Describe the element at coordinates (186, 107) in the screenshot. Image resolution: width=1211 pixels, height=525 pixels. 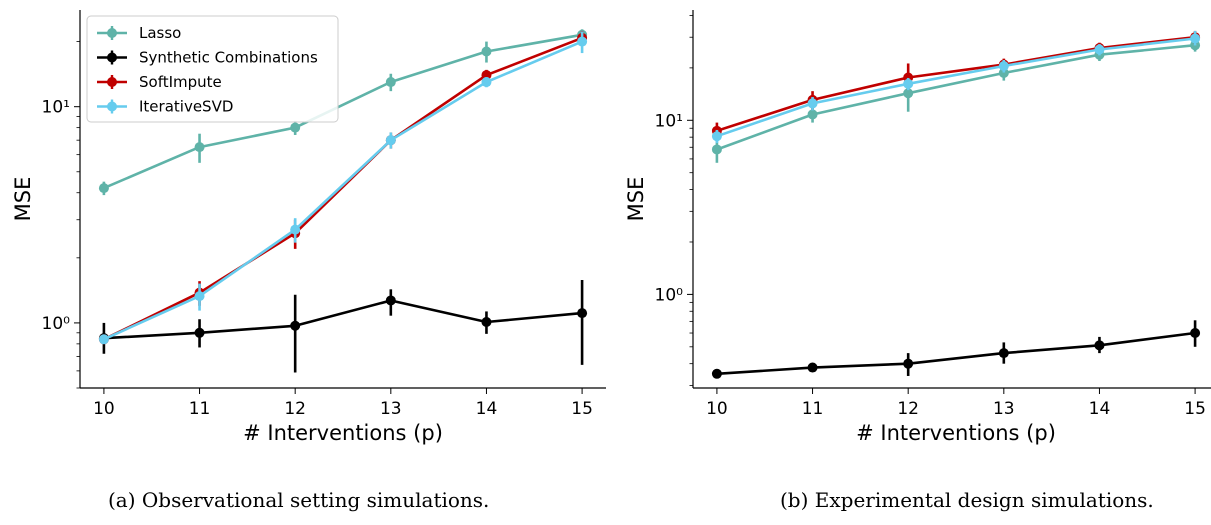
I see `legend-label: IterativeSVD` at that location.